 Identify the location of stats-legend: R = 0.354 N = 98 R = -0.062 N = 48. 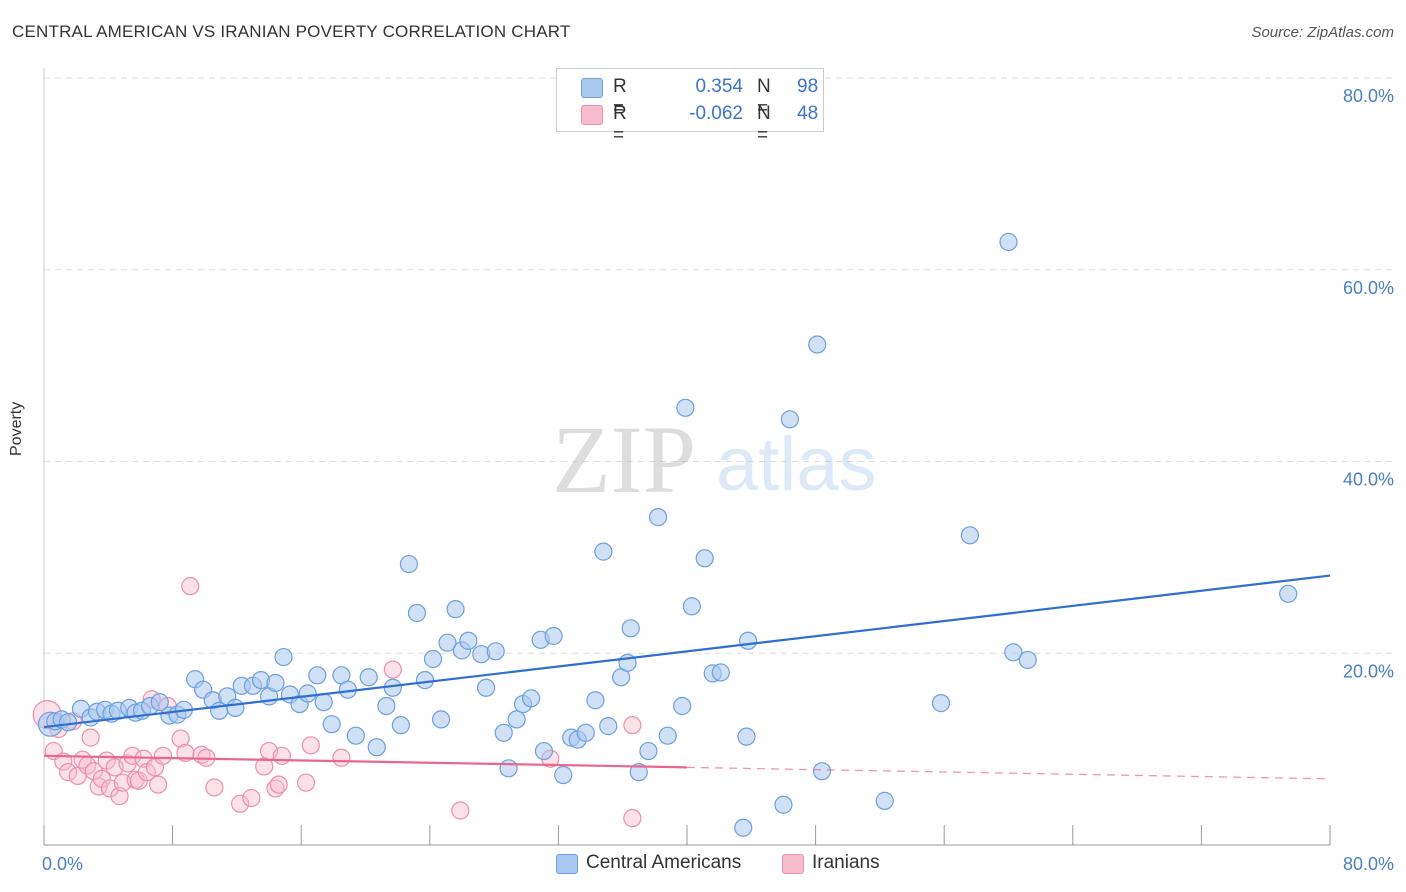
(690, 107).